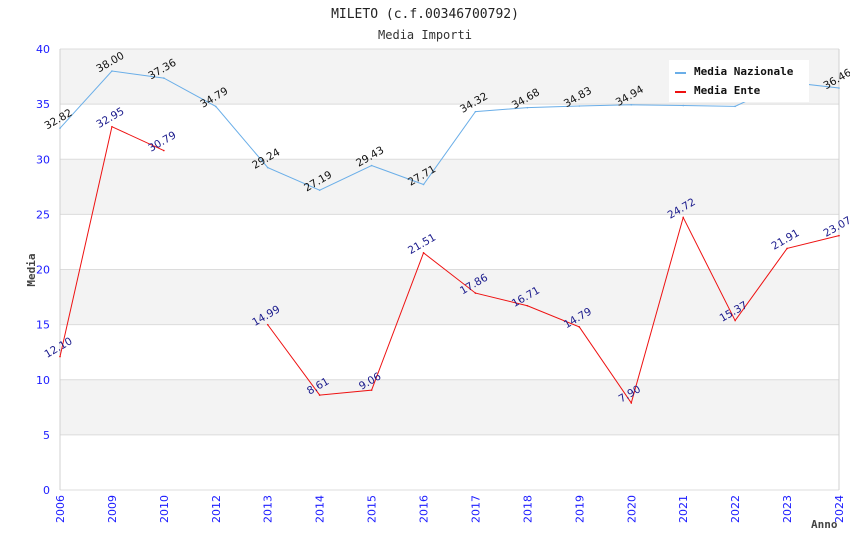  What do you see at coordinates (727, 90) in the screenshot?
I see `legend-label-media-ente: Media Ente` at bounding box center [727, 90].